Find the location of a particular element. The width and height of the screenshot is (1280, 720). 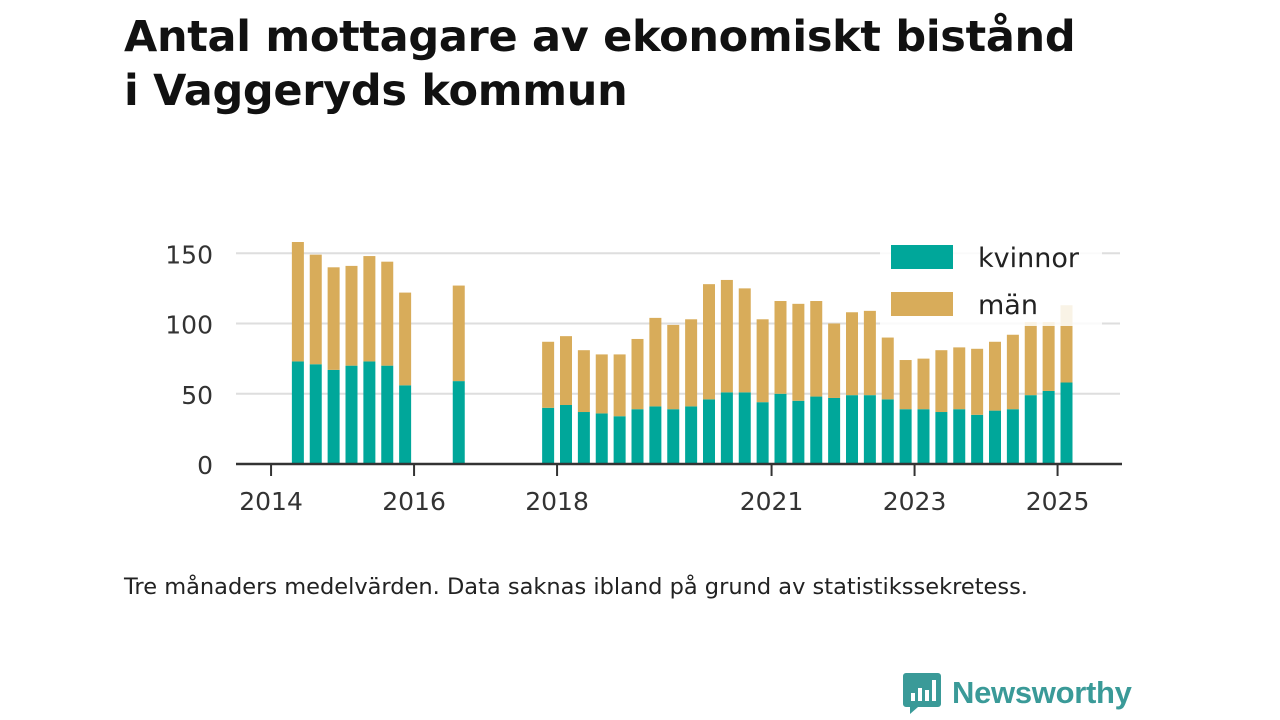

y-tick-label: 150 is located at coordinates (189, 254).